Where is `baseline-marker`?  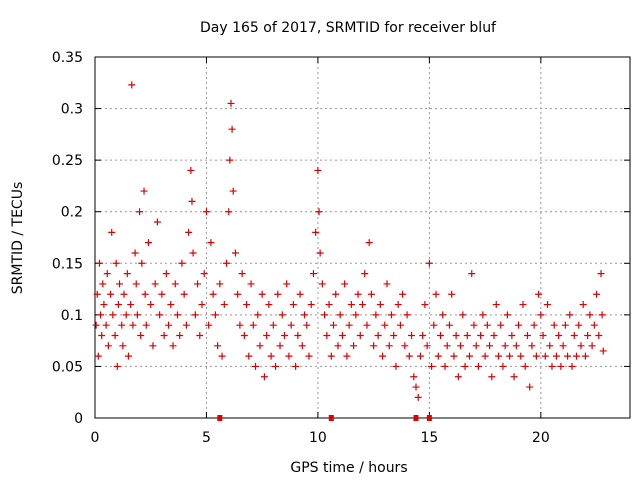 baseline-marker is located at coordinates (331, 418).